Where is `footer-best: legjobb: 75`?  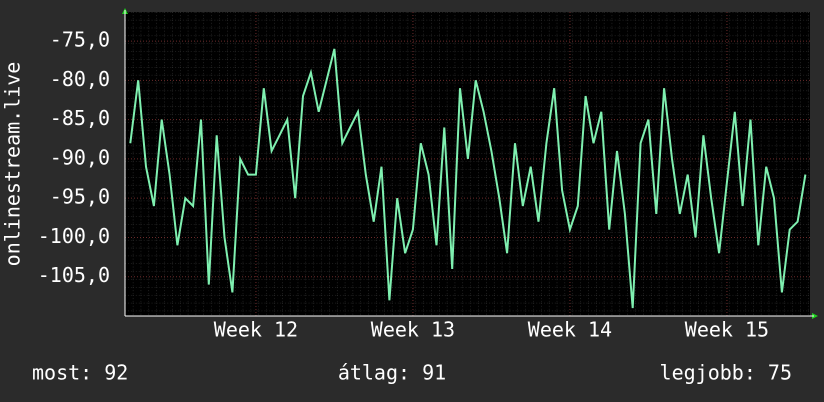
footer-best: legjobb: 75 is located at coordinates (726, 373).